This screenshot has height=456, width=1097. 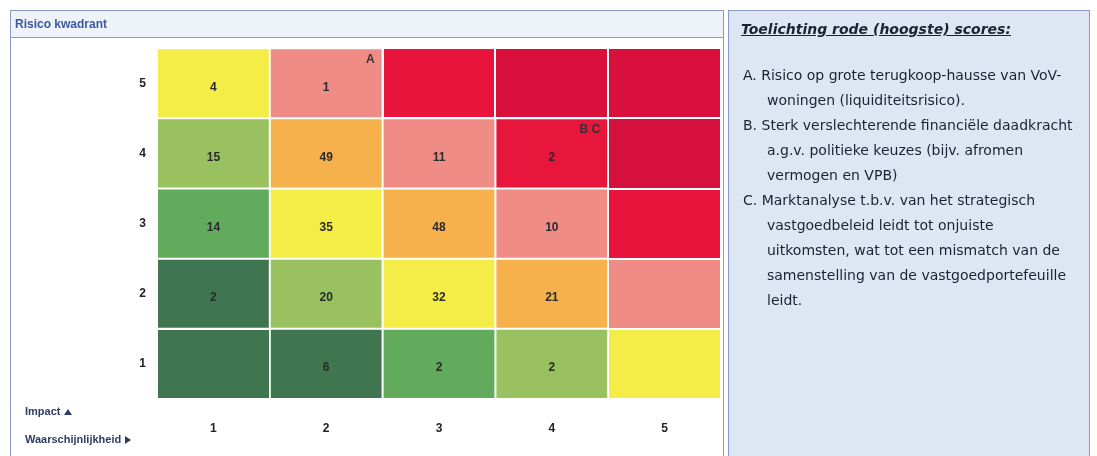 What do you see at coordinates (213, 156) in the screenshot?
I see `data-label: 15` at bounding box center [213, 156].